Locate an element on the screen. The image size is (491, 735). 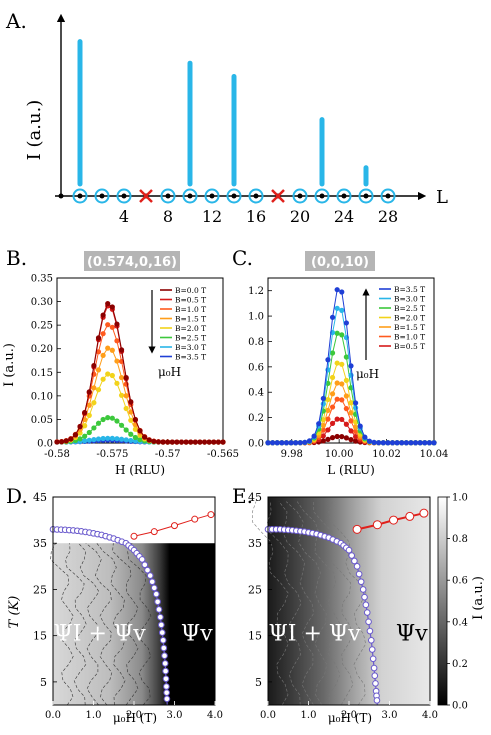
phase-boundary is located at coordinates (322, 616).